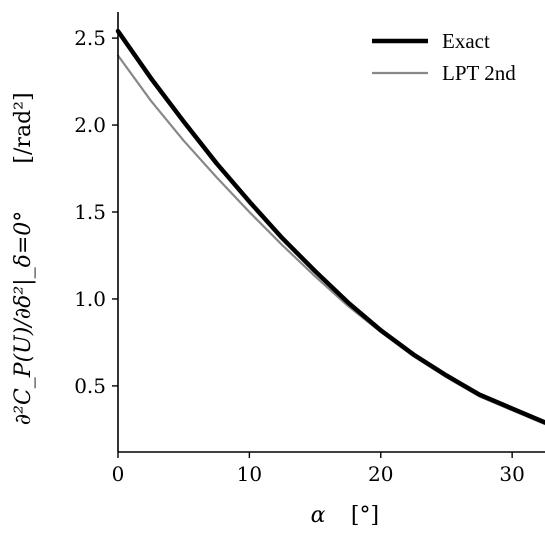  What do you see at coordinates (444, 57) in the screenshot?
I see `legend: Exact LPT 2nd` at bounding box center [444, 57].